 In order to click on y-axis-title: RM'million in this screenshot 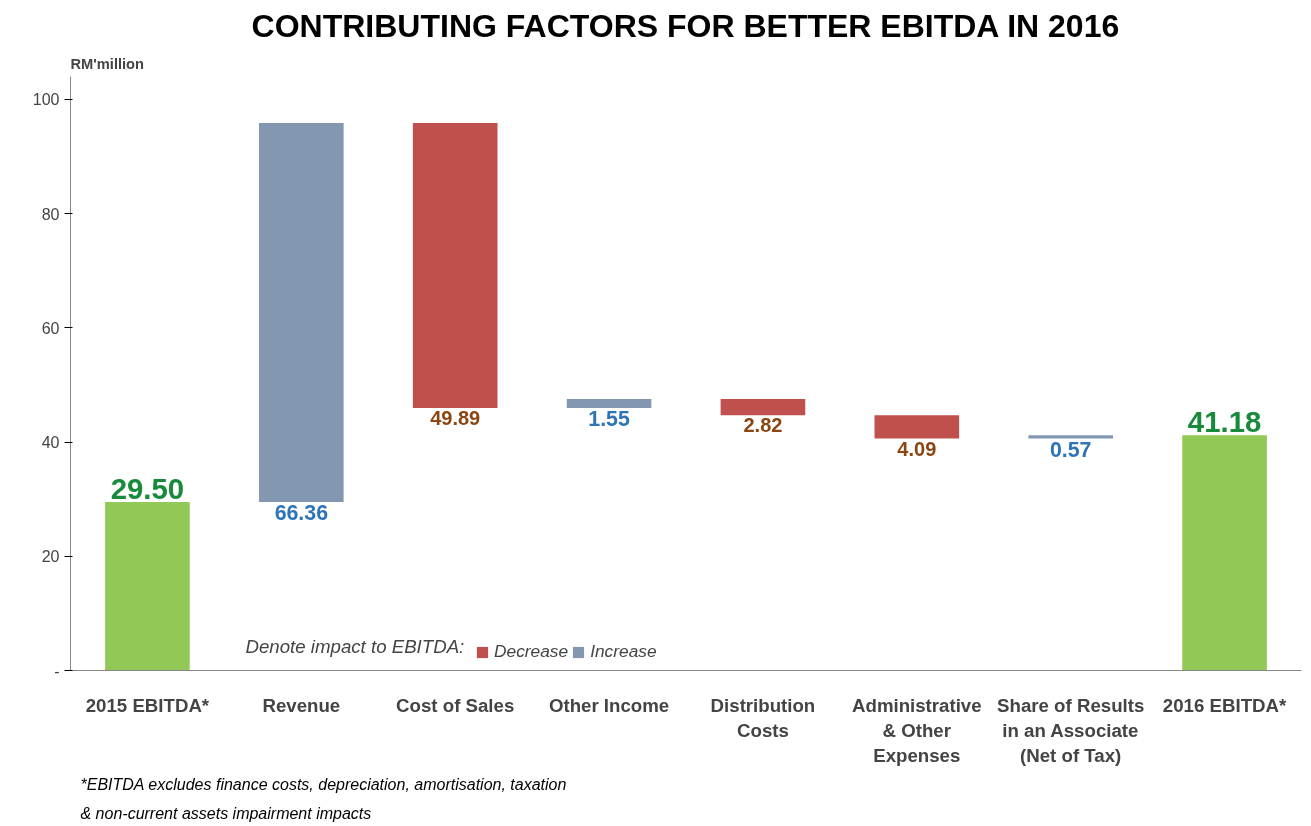, I will do `click(107, 63)`.